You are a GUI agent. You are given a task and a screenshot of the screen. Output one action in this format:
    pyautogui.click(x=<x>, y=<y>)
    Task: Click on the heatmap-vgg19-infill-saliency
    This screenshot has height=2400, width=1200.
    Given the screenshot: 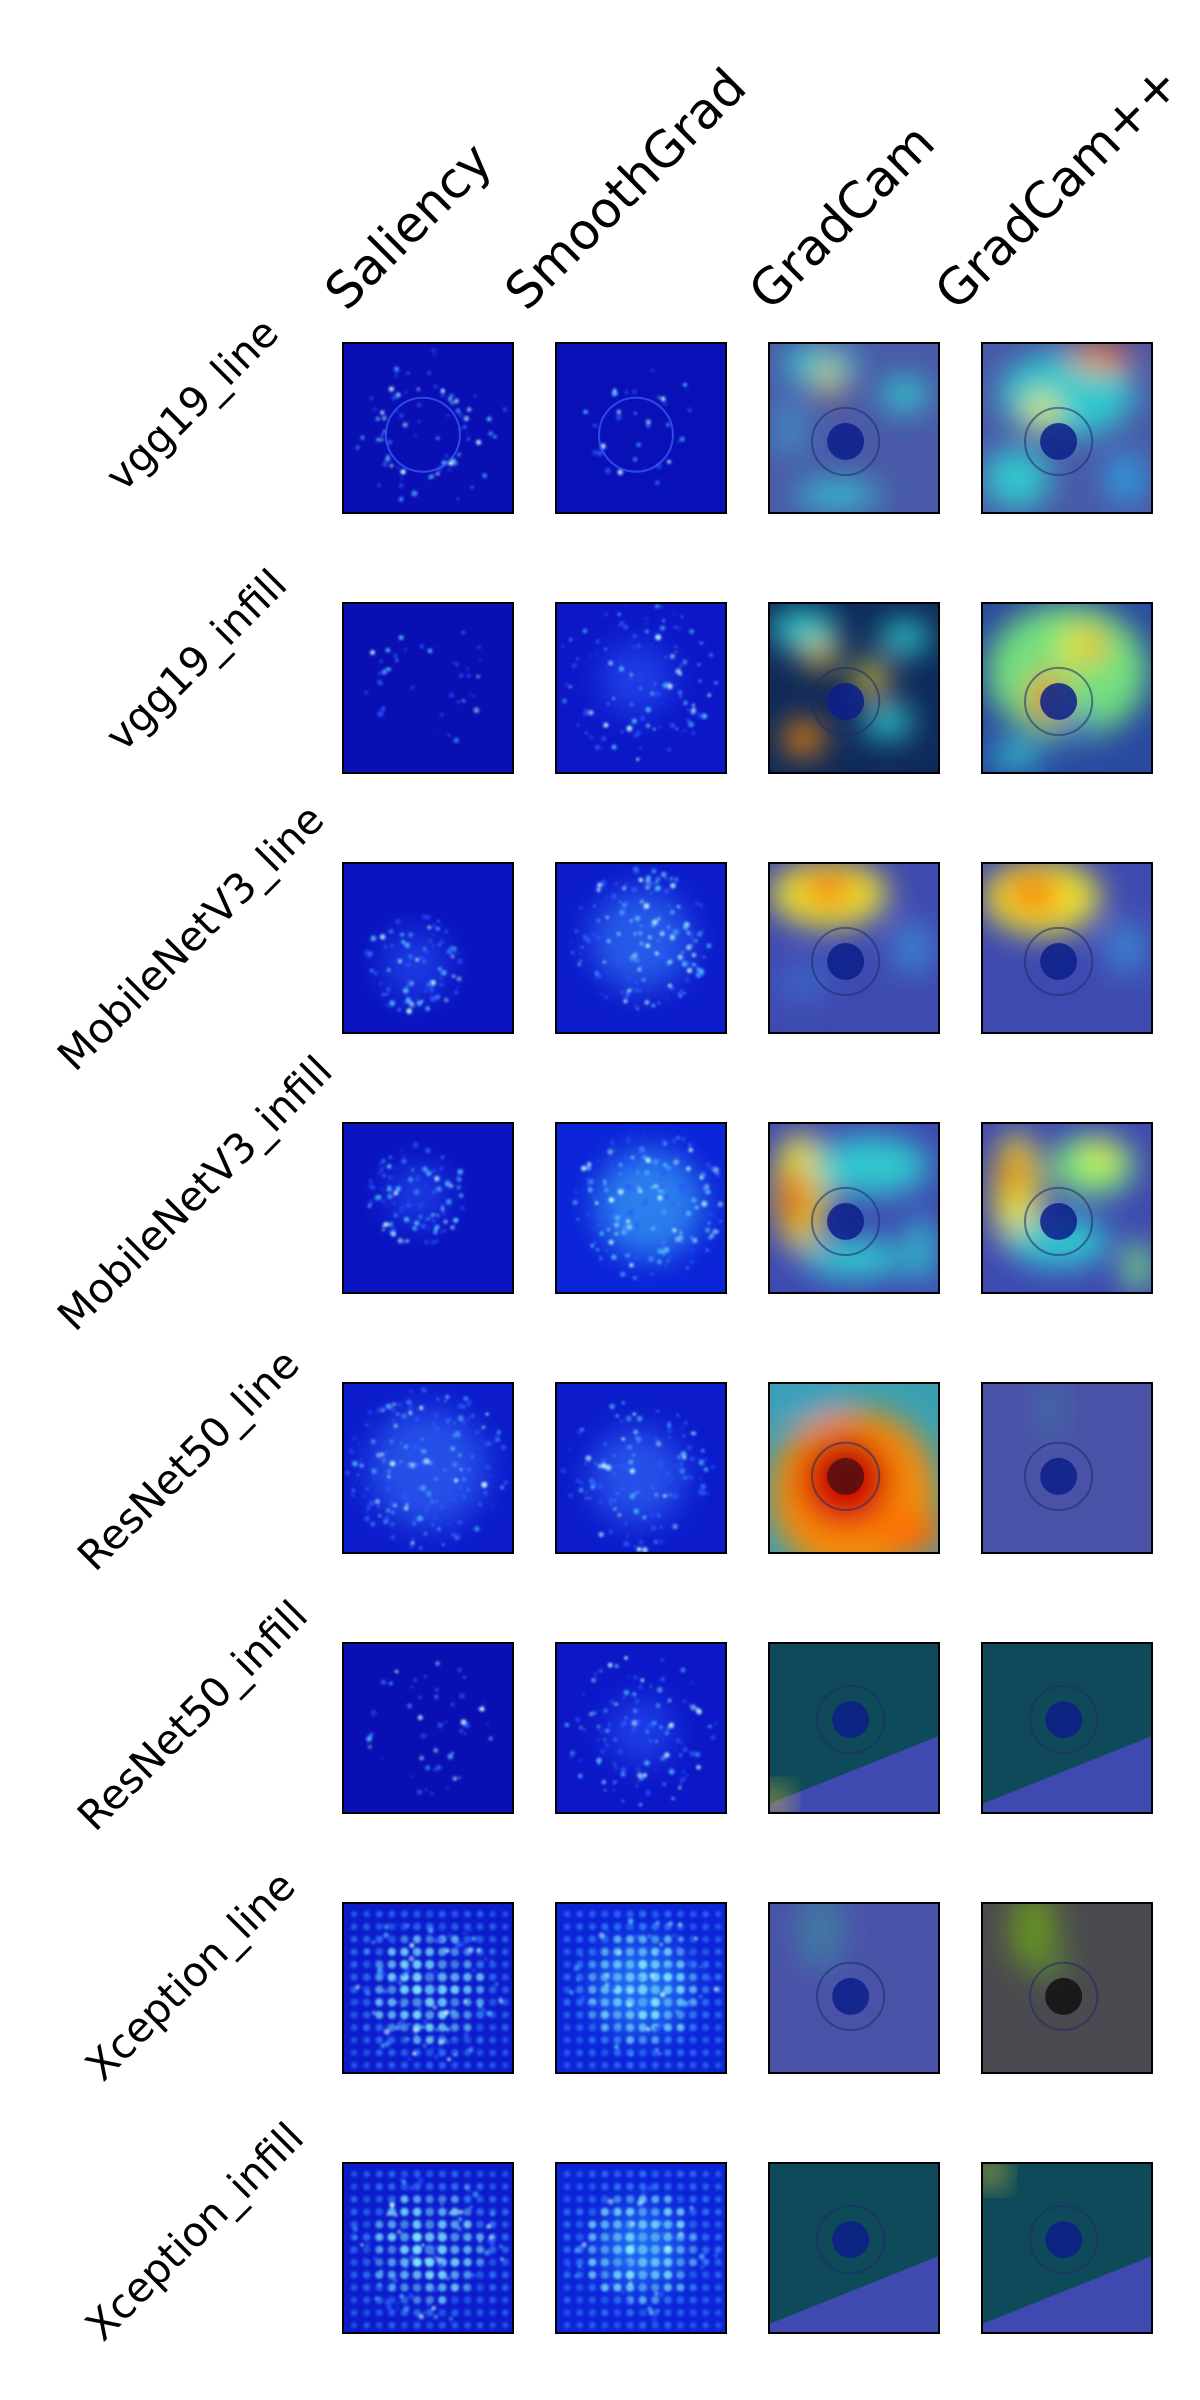 What is the action you would take?
    pyautogui.click(x=428, y=688)
    